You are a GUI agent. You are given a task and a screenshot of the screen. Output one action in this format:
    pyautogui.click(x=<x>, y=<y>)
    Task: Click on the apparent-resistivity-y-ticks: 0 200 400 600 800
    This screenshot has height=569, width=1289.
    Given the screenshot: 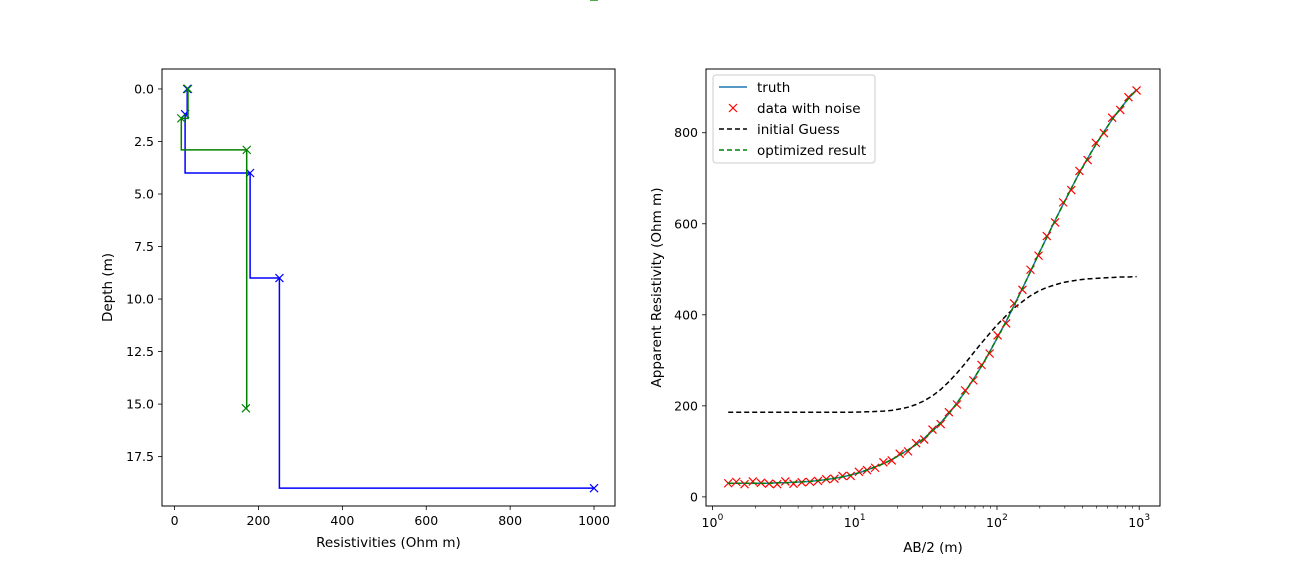 What is the action you would take?
    pyautogui.click(x=690, y=314)
    